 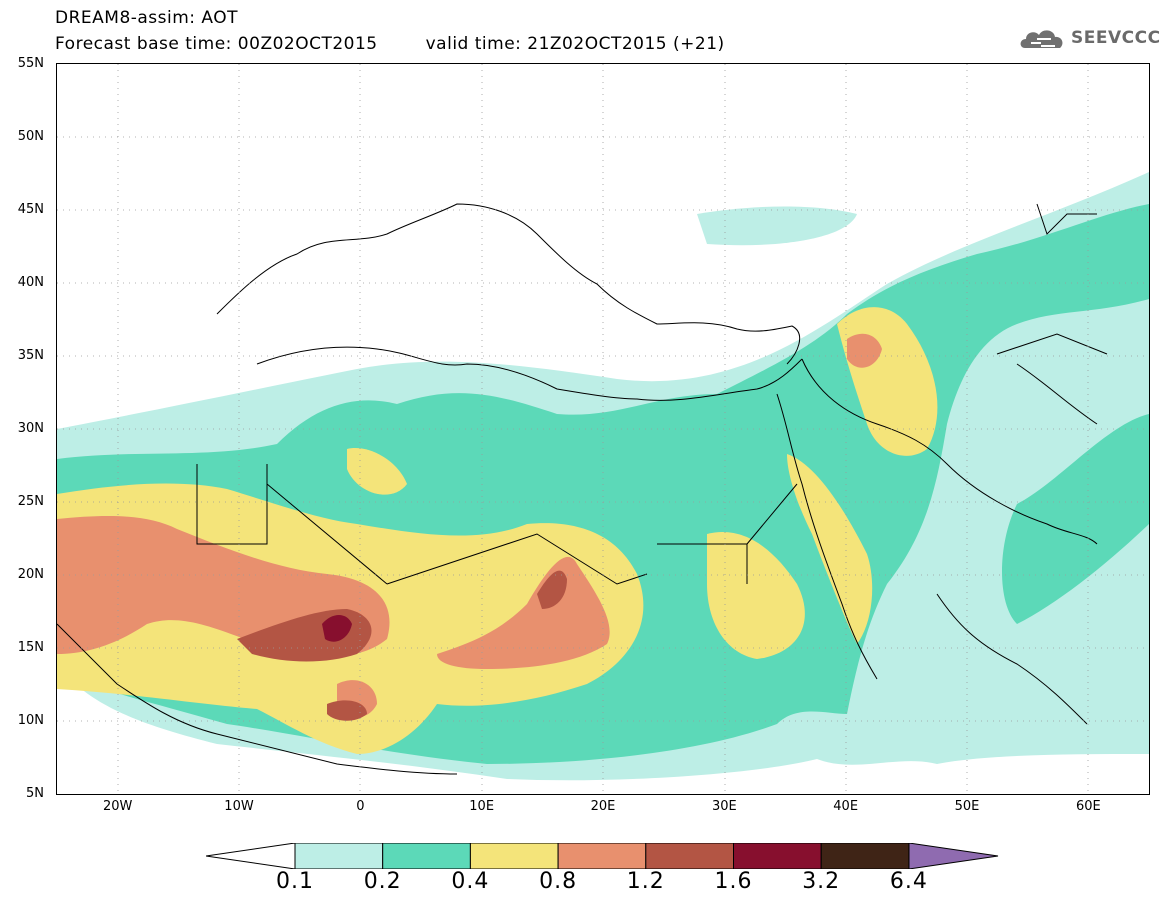 I want to click on colorbar-label: 6.4, so click(x=908, y=881).